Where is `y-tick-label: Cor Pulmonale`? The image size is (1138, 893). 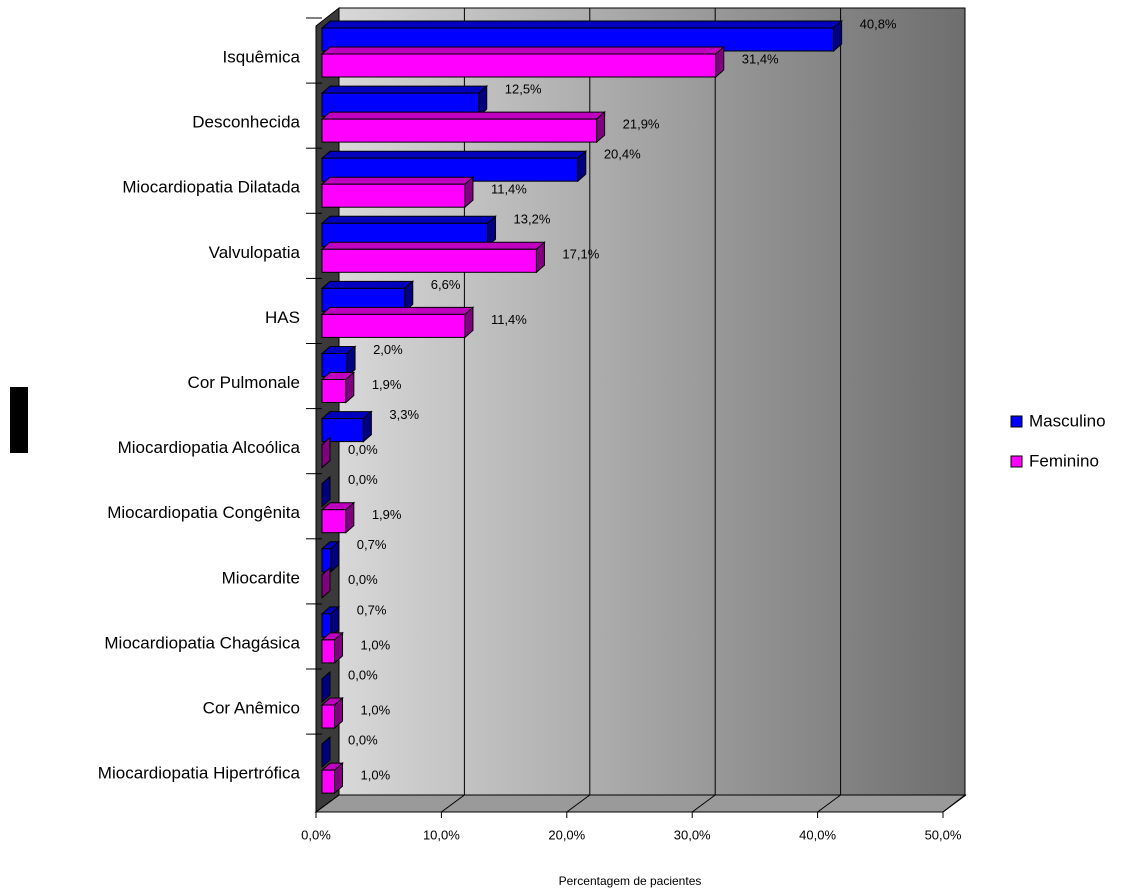
y-tick-label: Cor Pulmonale is located at coordinates (244, 382).